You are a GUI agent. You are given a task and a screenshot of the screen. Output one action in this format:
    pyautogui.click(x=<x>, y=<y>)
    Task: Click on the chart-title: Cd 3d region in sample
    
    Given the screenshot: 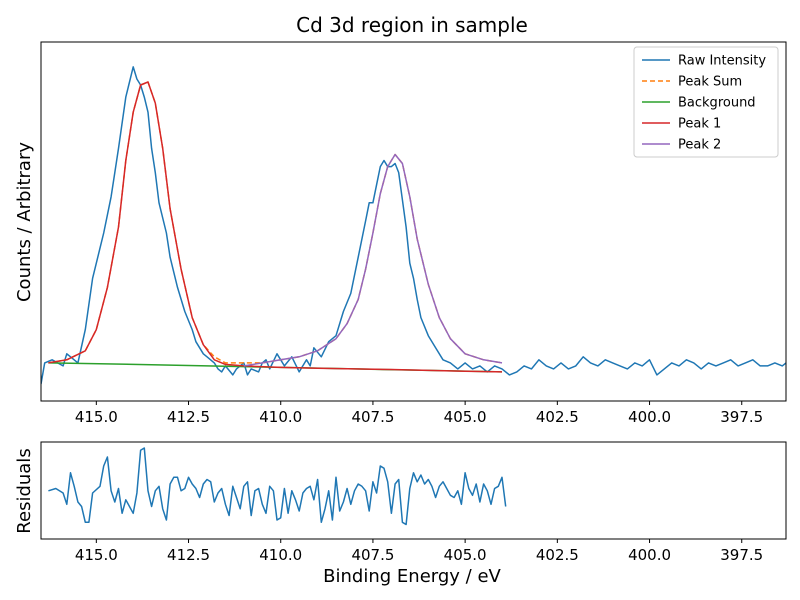 What is the action you would take?
    pyautogui.click(x=412, y=25)
    